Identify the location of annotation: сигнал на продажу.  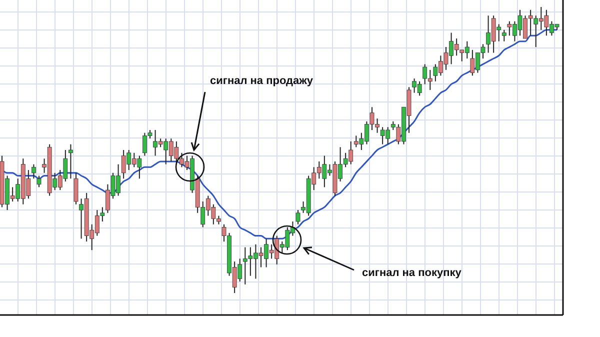
(262, 81).